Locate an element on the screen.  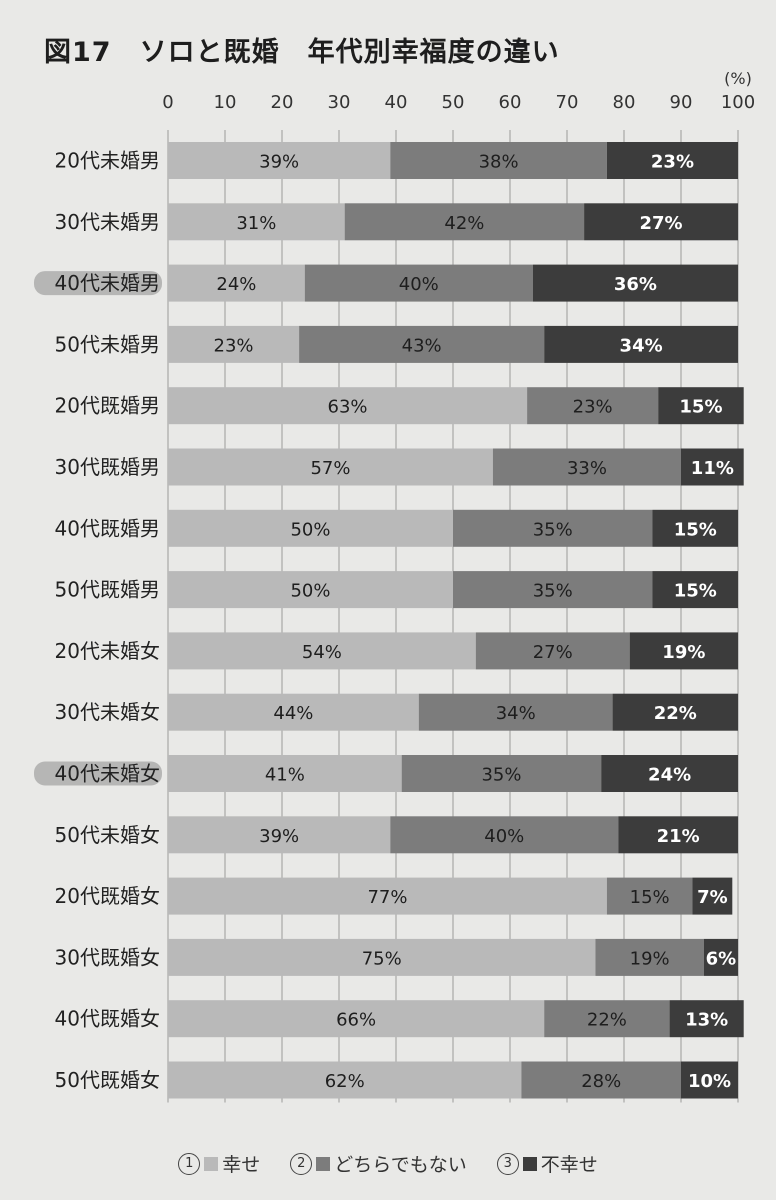
category-label: 30代未婚男 is located at coordinates (107, 222).